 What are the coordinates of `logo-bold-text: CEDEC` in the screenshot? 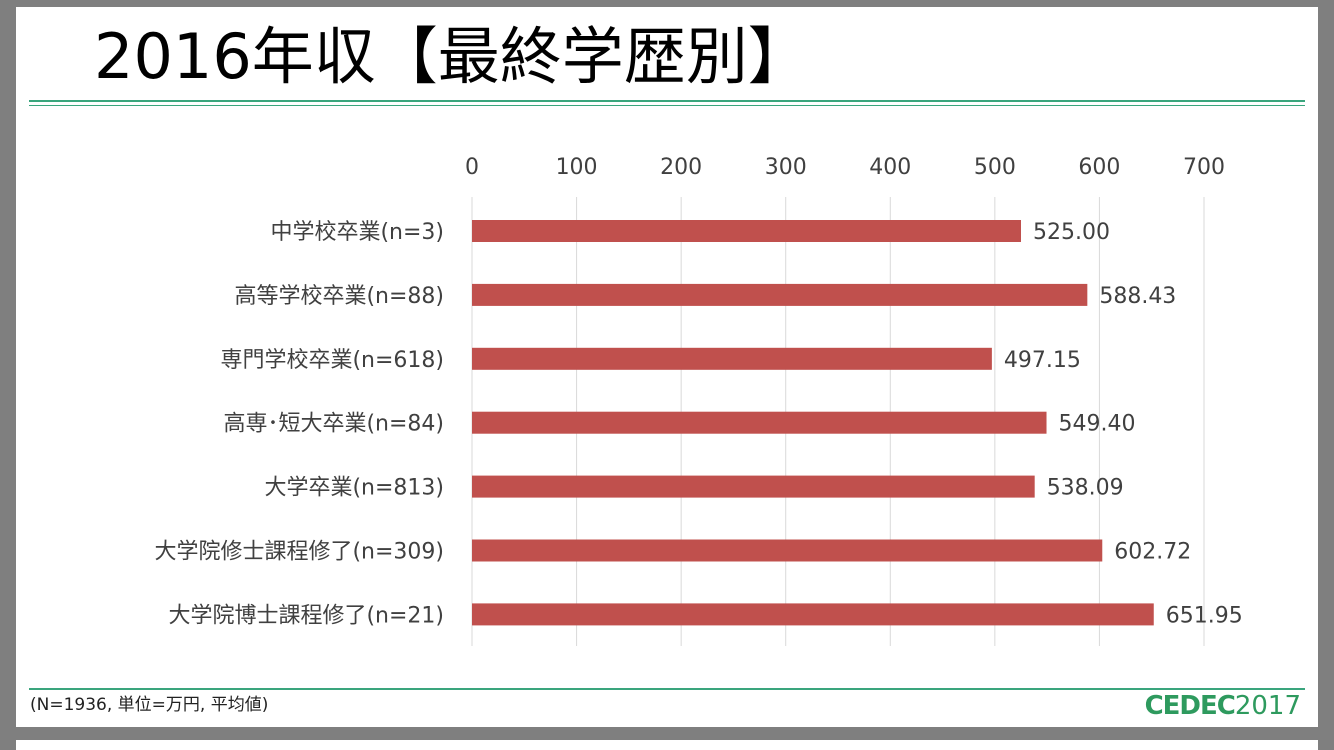 It's located at (1190, 706).